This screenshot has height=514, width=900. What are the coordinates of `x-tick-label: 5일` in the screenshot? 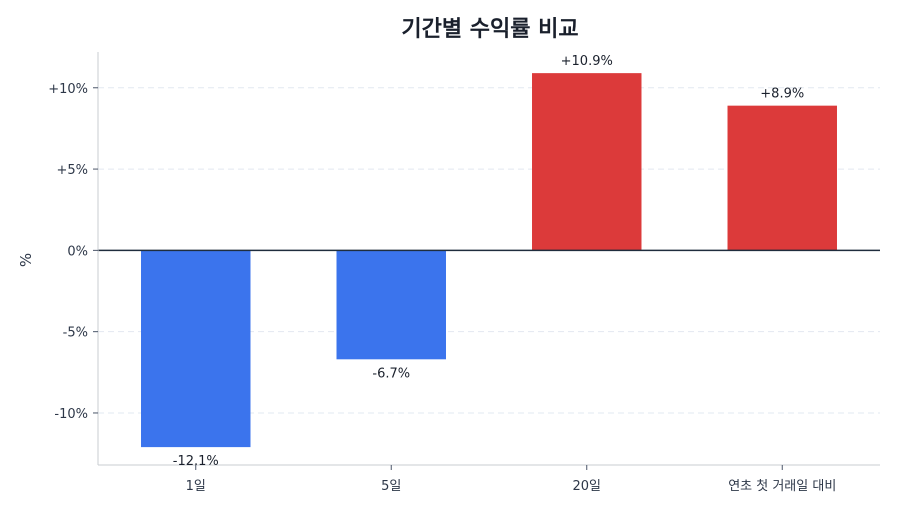 It's located at (391, 486).